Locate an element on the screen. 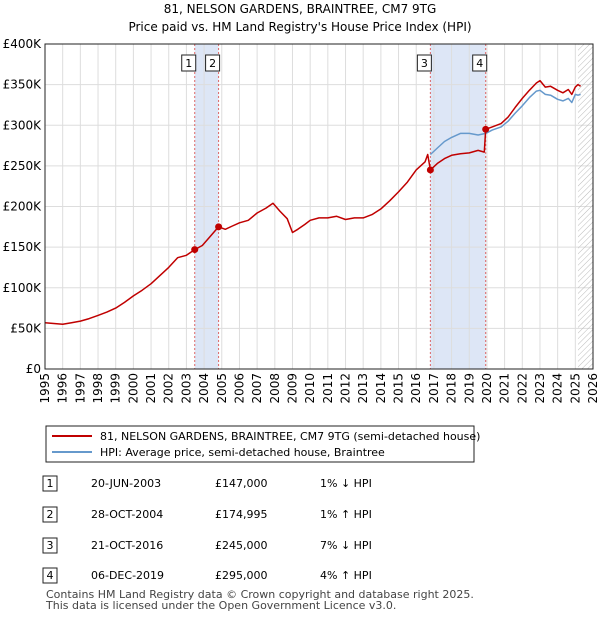 The width and height of the screenshot is (600, 620). forecast-region is located at coordinates (585, 206).